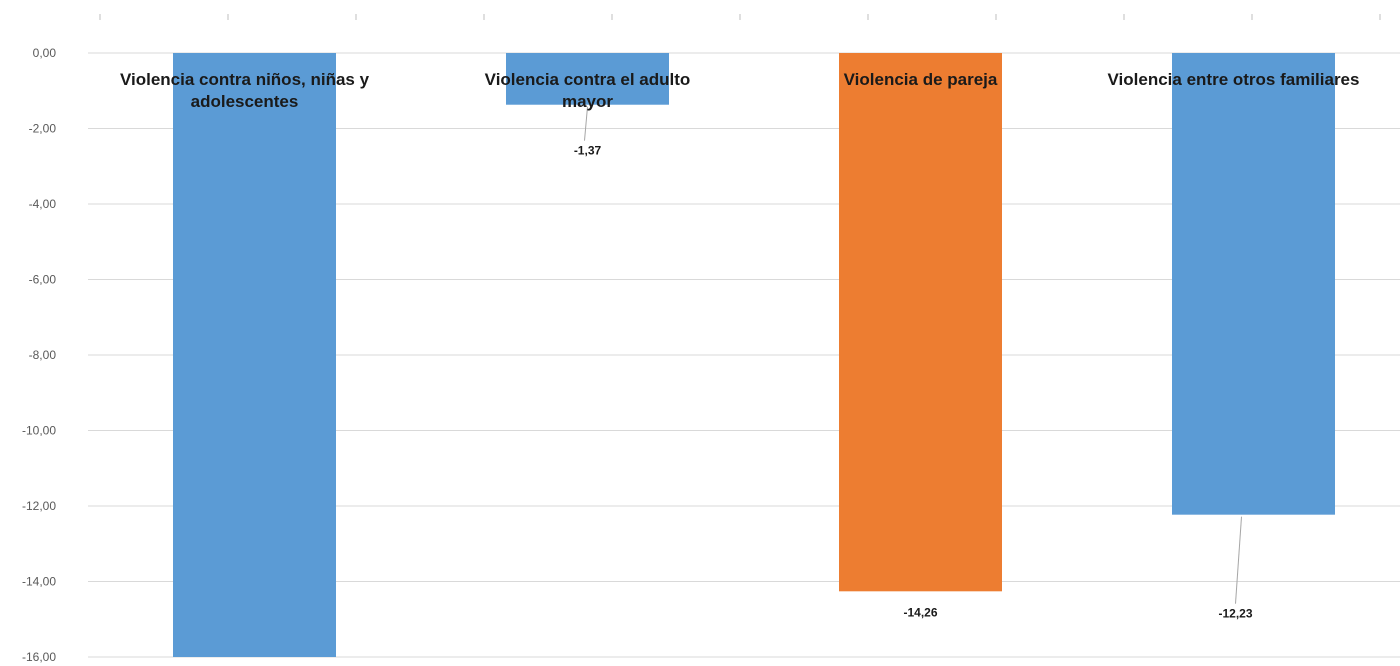  I want to click on top-tick-marks, so click(740, 17).